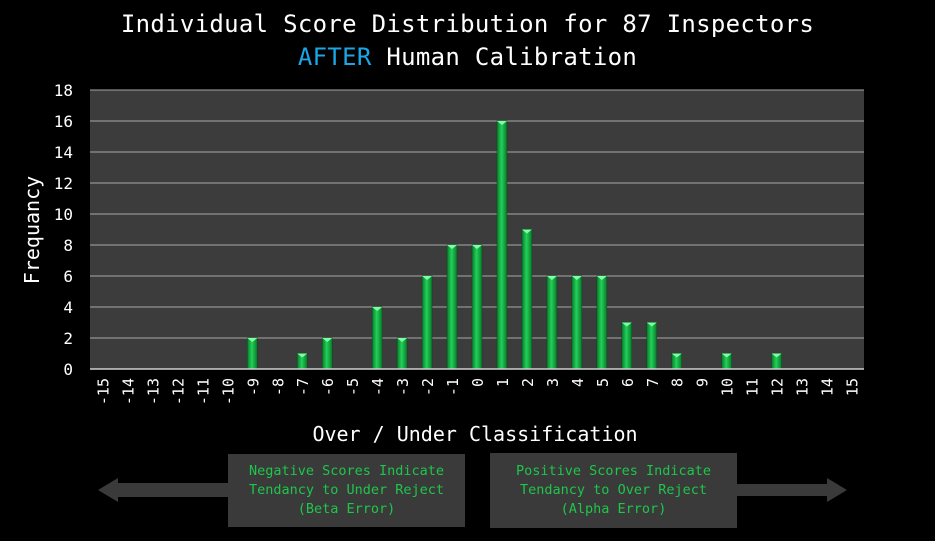  What do you see at coordinates (504, 57) in the screenshot?
I see `title-suffix: Human Calibration` at bounding box center [504, 57].